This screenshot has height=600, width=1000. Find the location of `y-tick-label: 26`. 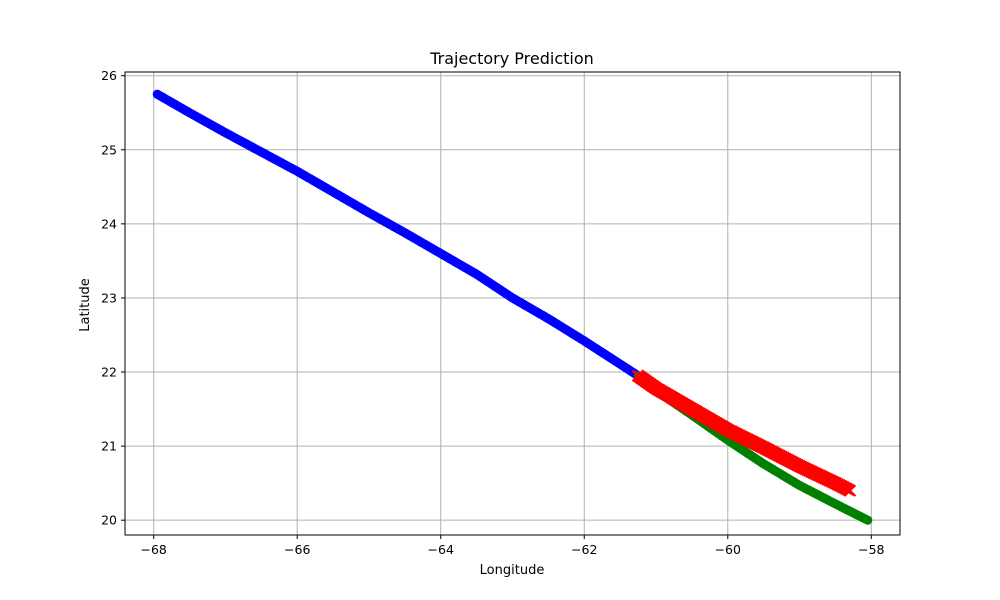

y-tick-label: 26 is located at coordinates (109, 75).